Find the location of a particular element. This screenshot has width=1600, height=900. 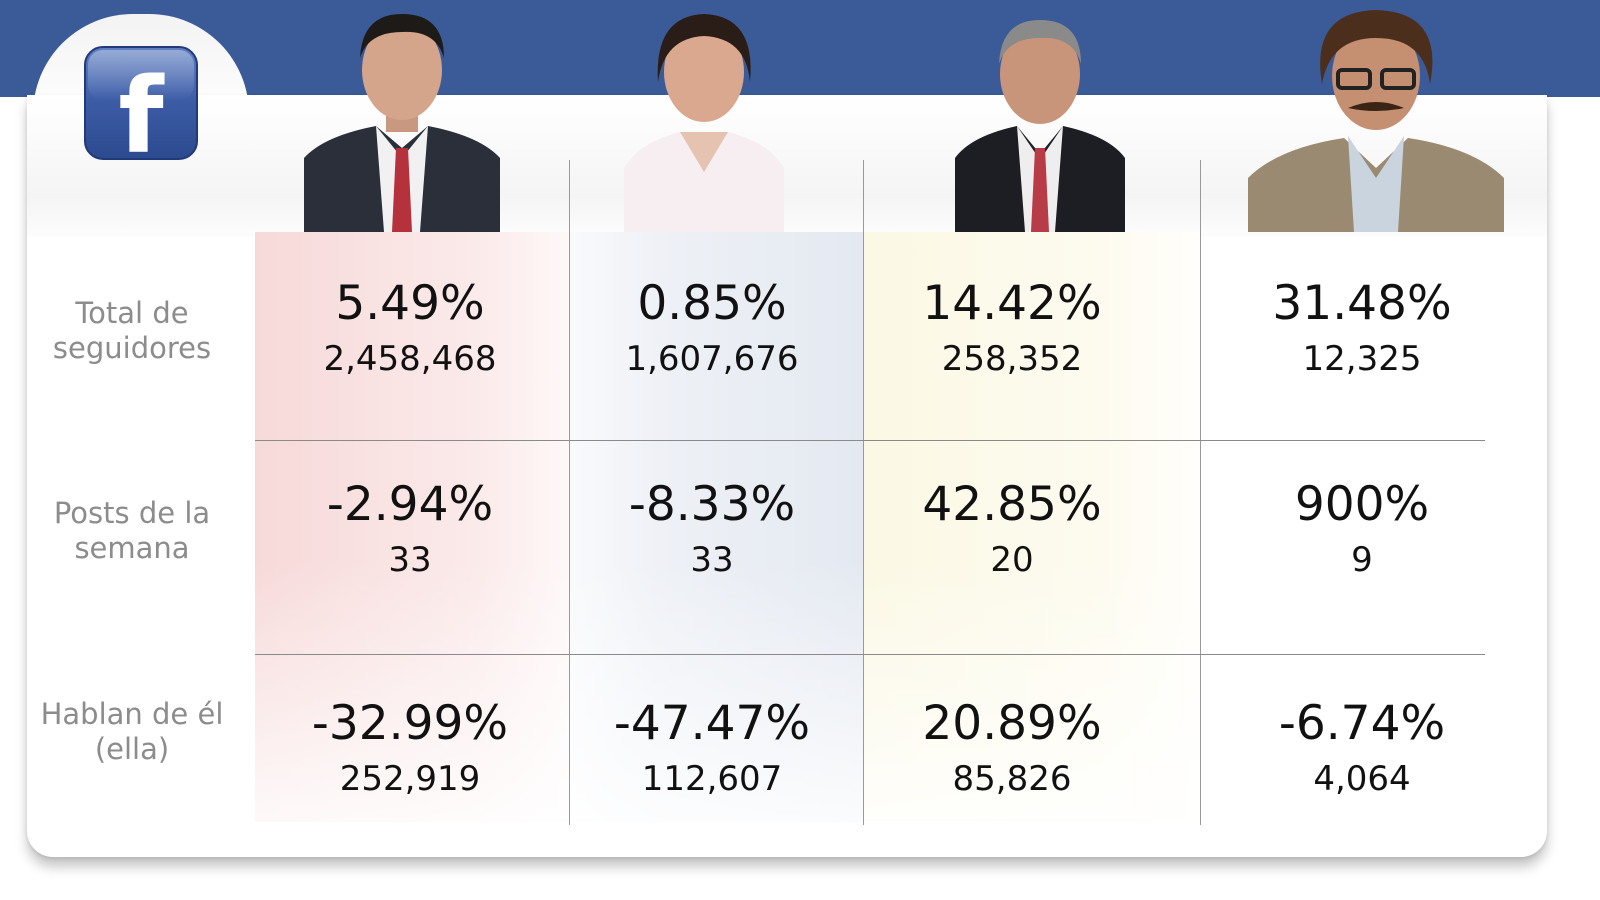

table-cell: 0.85% 1,607,676 is located at coordinates (712, 328).